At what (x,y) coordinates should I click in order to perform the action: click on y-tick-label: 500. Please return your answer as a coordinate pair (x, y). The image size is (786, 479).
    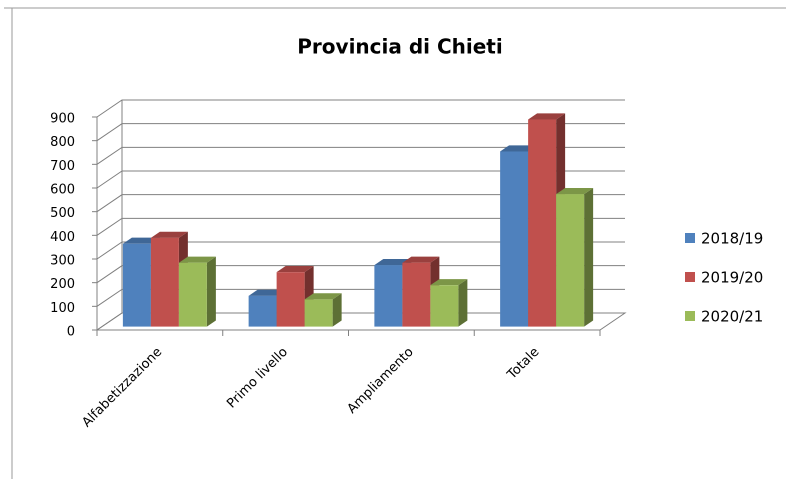
    Looking at the image, I should click on (62, 213).